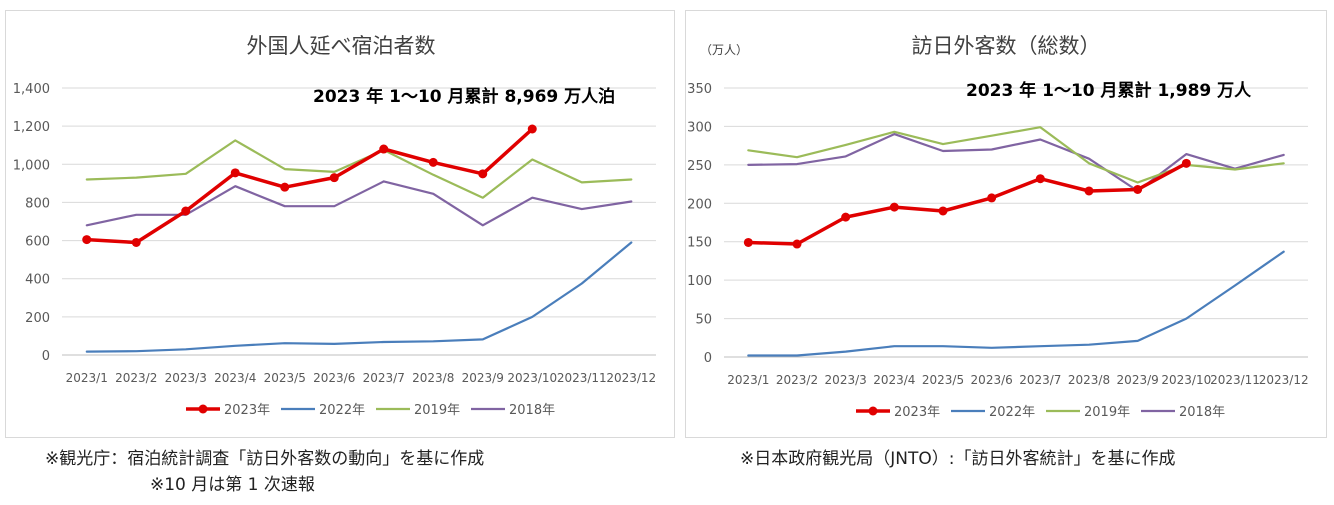  What do you see at coordinates (341, 46) in the screenshot?
I see `chart-title: 外国人延べ宿泊者数` at bounding box center [341, 46].